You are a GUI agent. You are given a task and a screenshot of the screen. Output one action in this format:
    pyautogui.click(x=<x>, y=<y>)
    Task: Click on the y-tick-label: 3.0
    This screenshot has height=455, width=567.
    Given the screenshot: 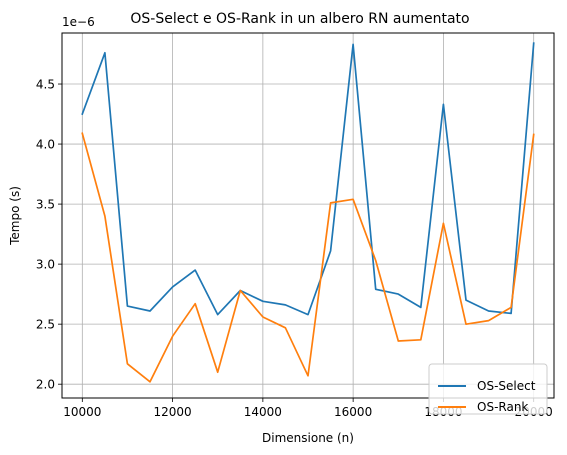 What is the action you would take?
    pyautogui.click(x=45, y=265)
    